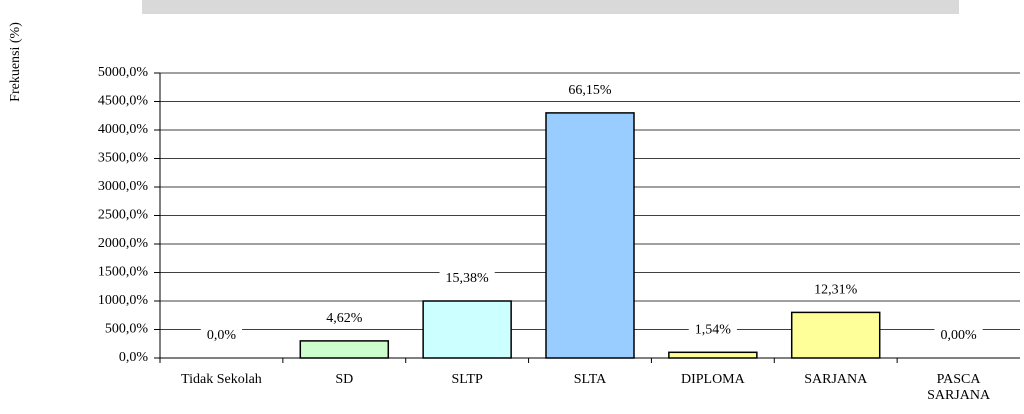  I want to click on y-tick-label: 0,0%, so click(134, 357).